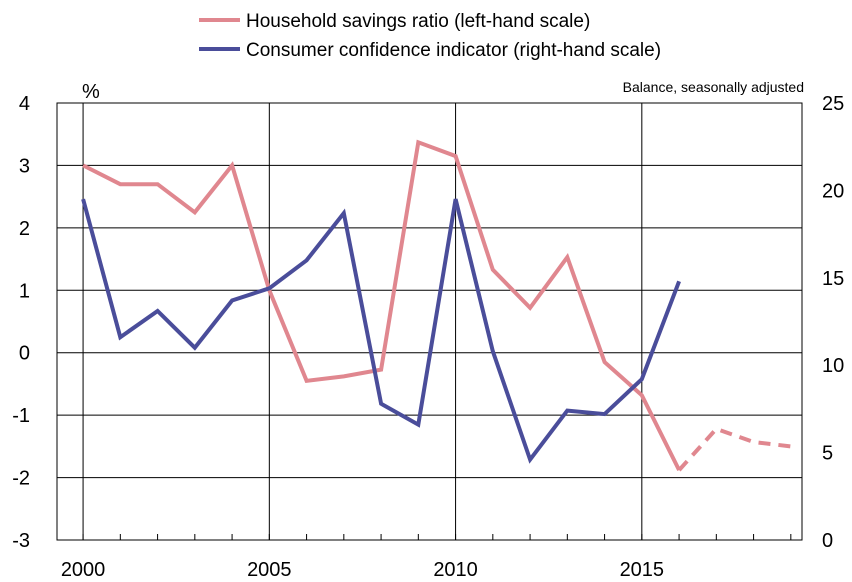 This screenshot has width=852, height=582. Describe the element at coordinates (713, 87) in the screenshot. I see `right-axis-unit: Balance, seasonally adjusted` at that location.